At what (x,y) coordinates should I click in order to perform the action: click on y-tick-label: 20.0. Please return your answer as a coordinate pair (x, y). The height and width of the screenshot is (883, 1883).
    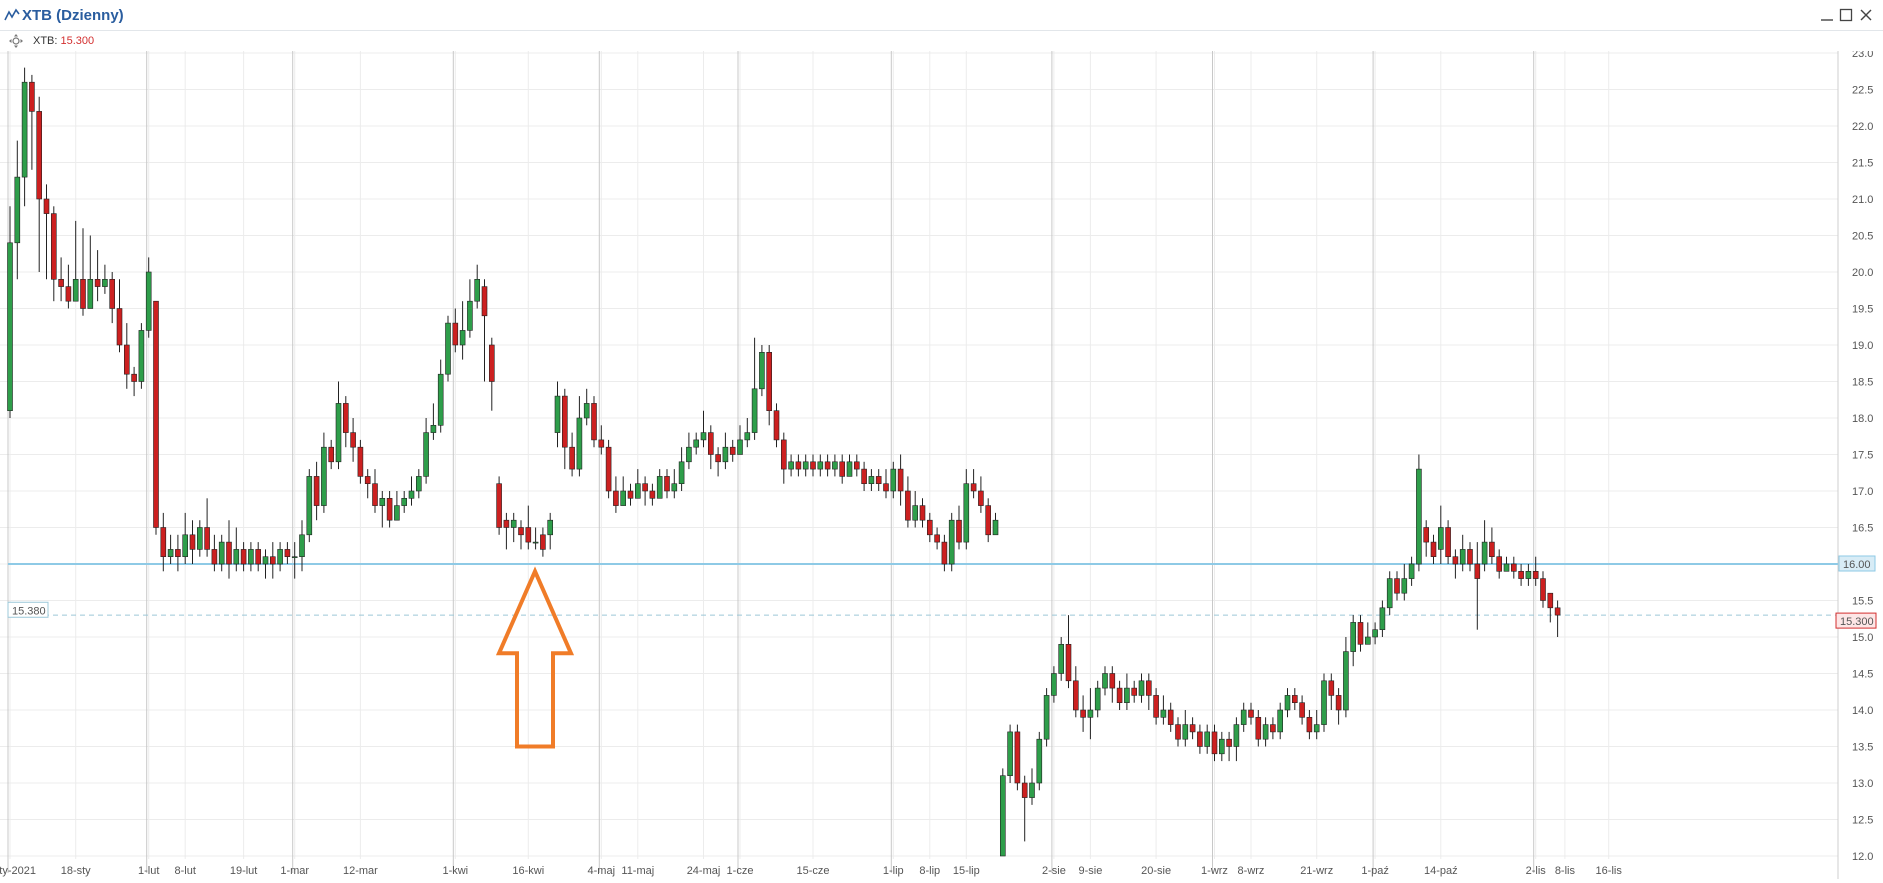
    Looking at the image, I should click on (1862, 273).